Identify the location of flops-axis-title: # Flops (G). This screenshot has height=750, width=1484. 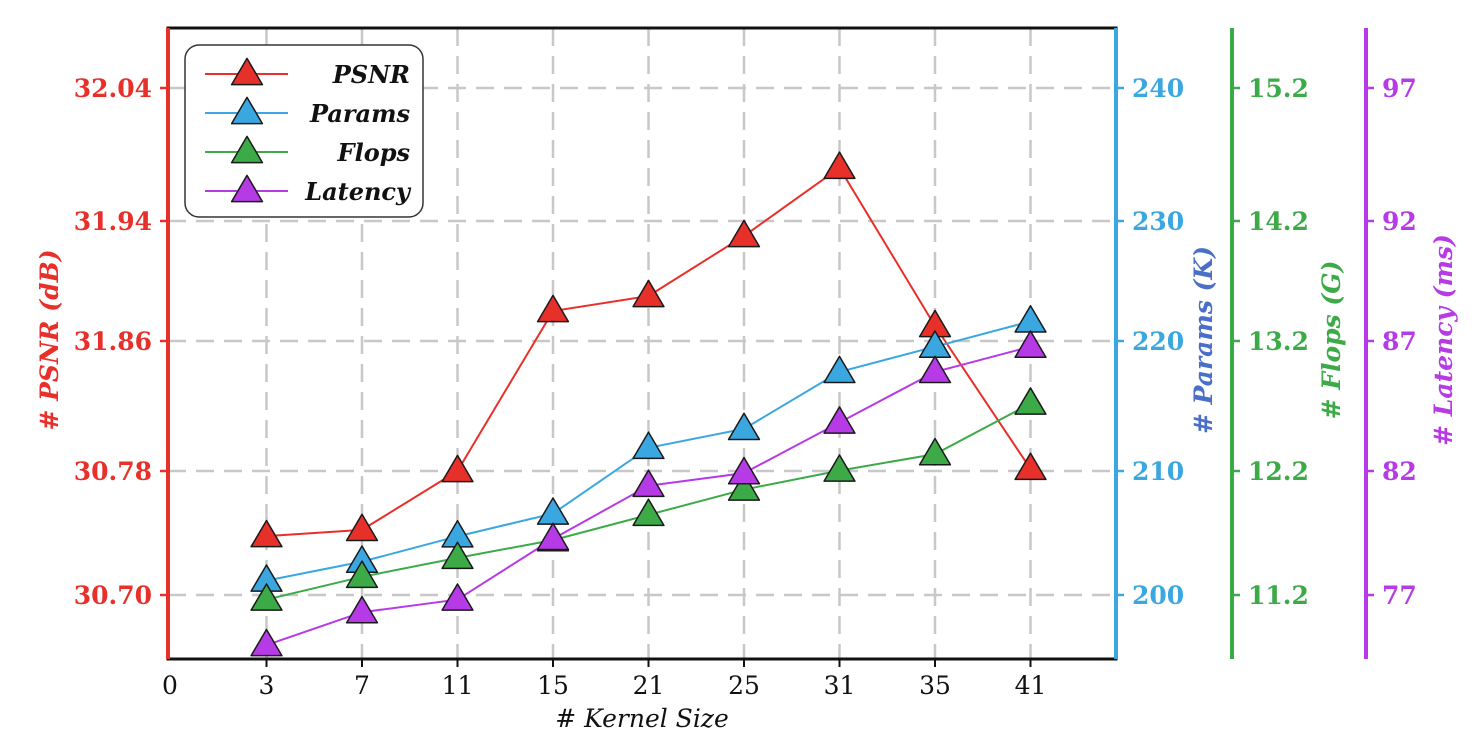
(1331, 340).